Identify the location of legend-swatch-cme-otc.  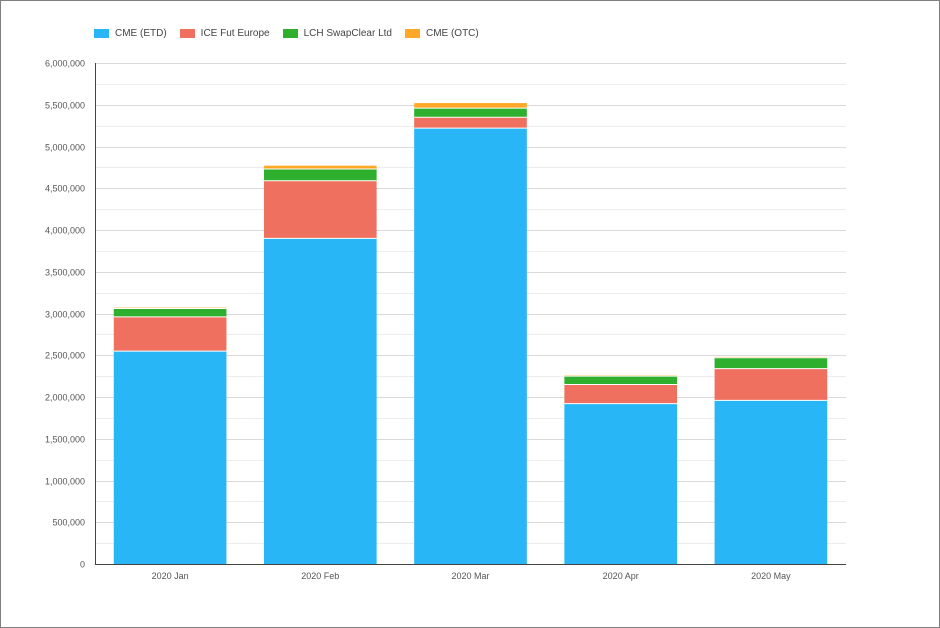
(412, 33).